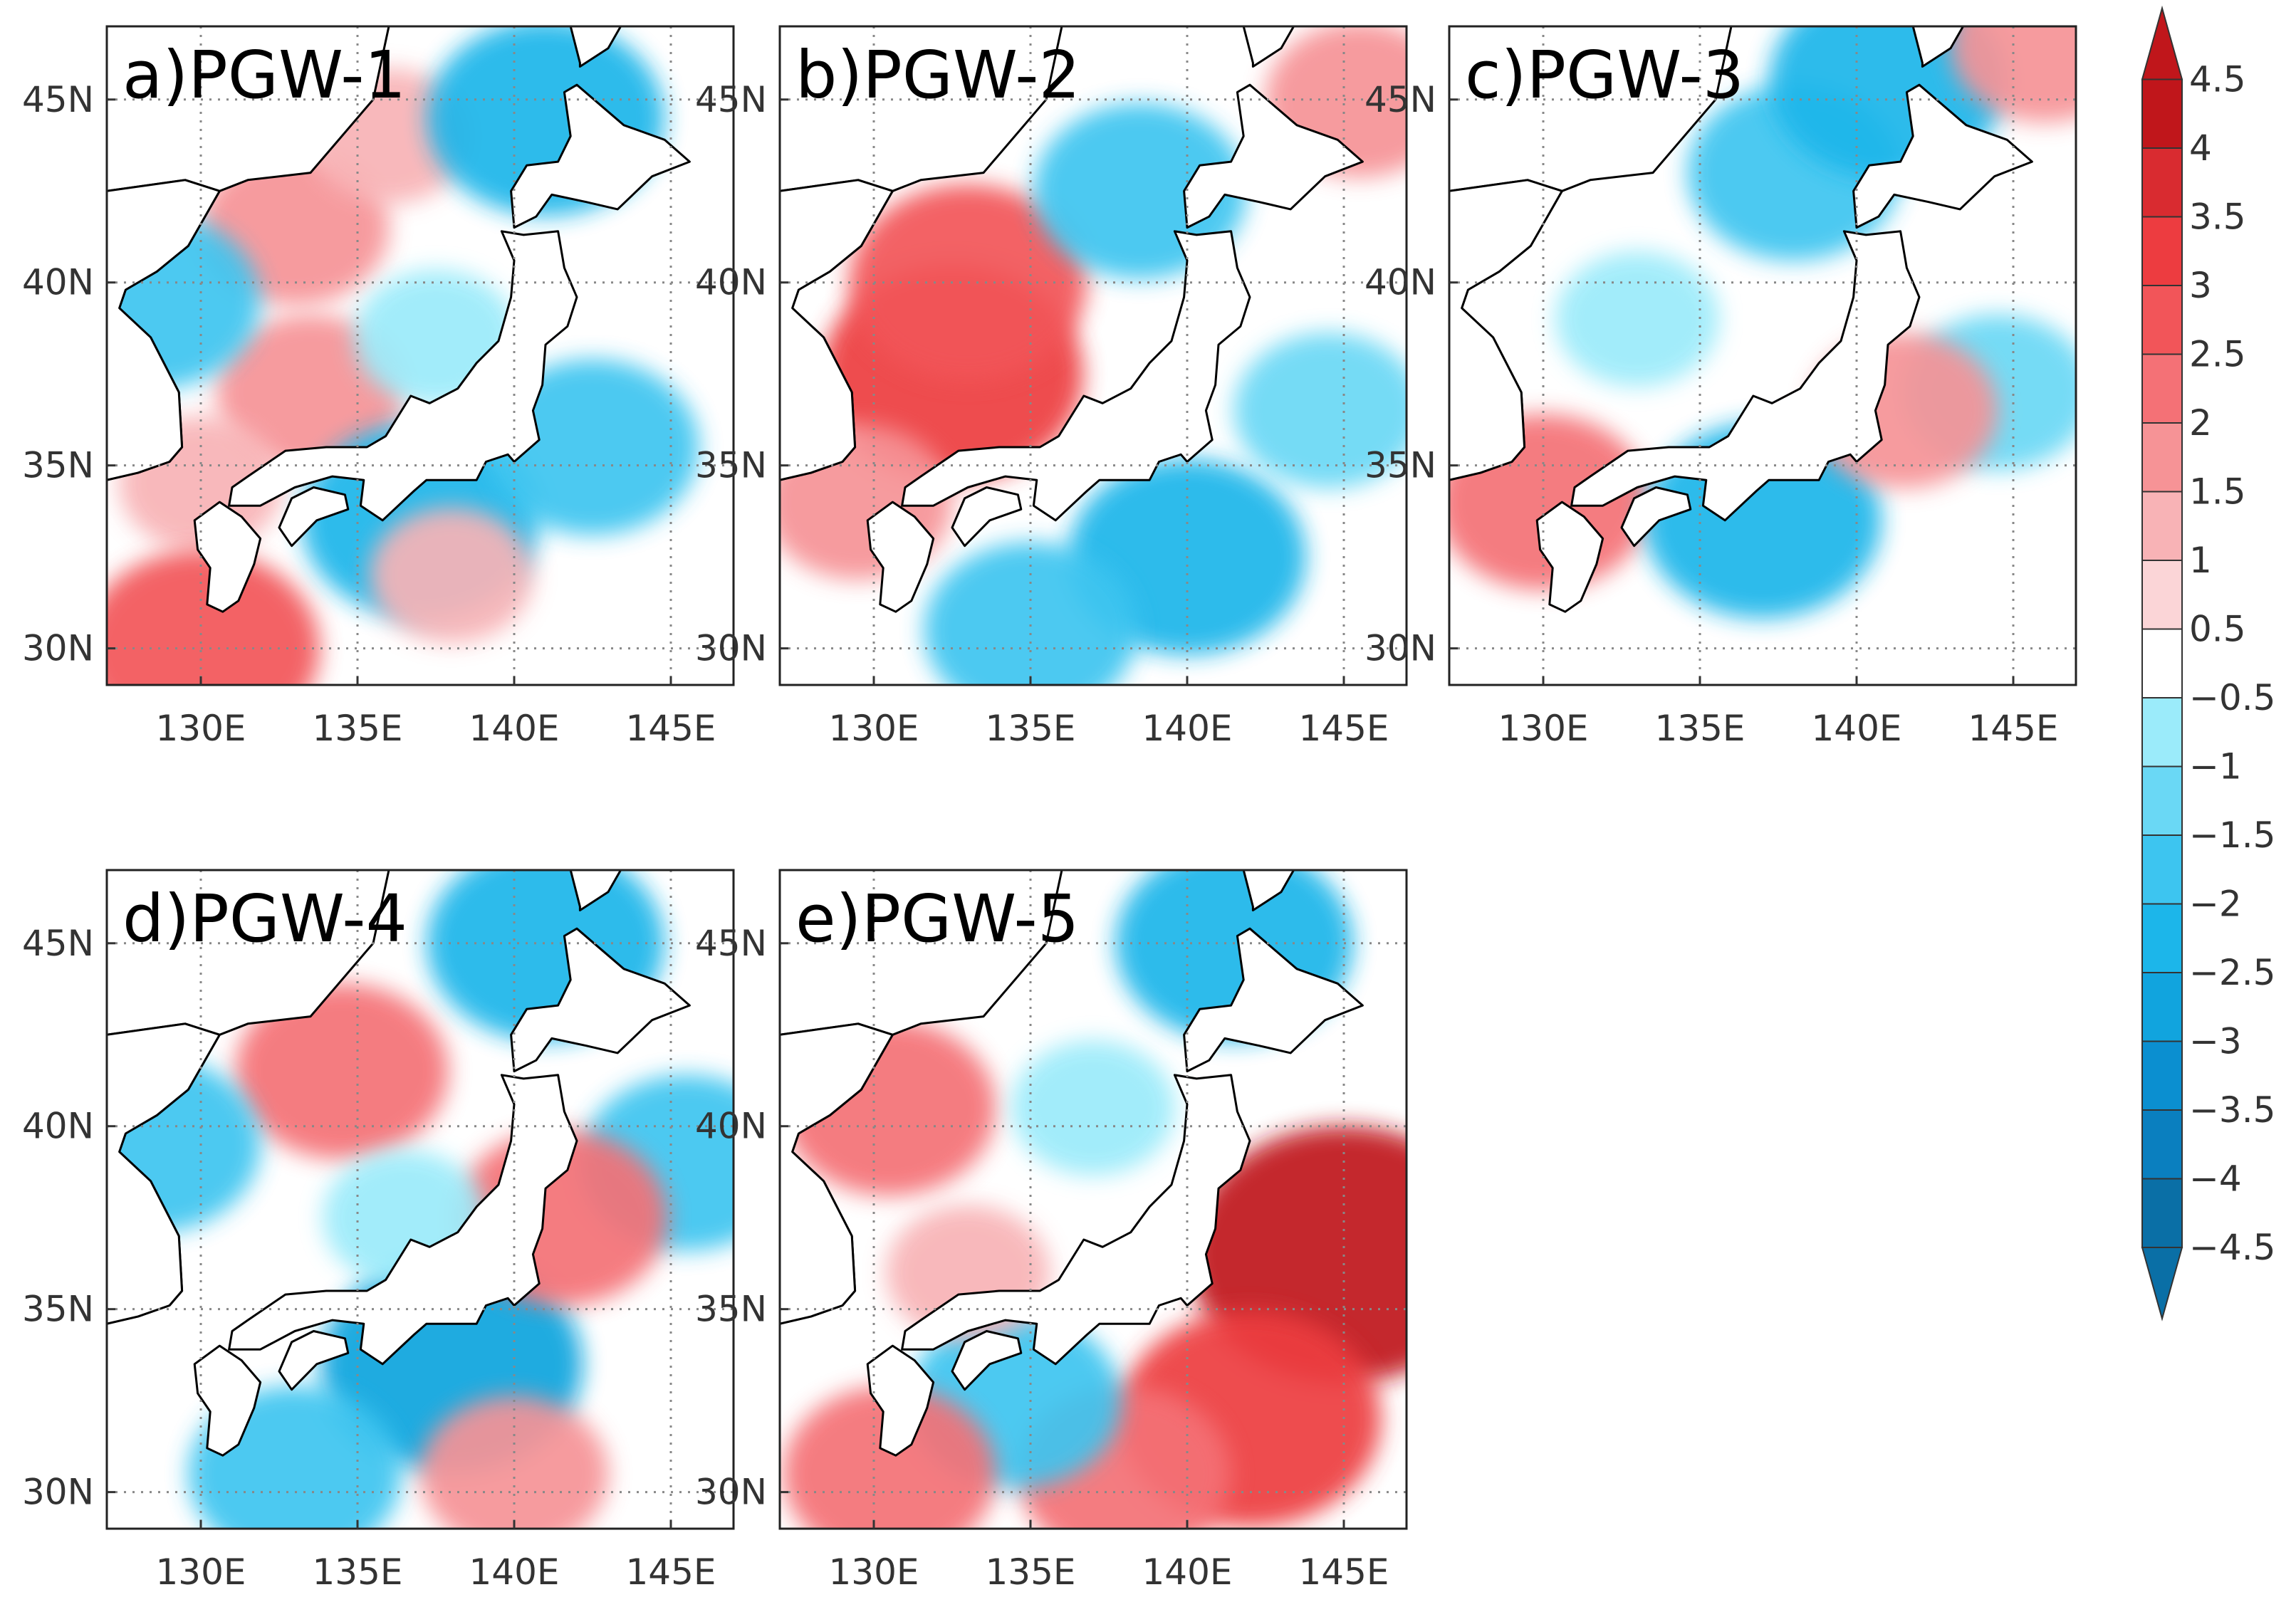 Image resolution: width=2296 pixels, height=1607 pixels. What do you see at coordinates (2217, 629) in the screenshot?
I see `colorbar-label: 0.5` at bounding box center [2217, 629].